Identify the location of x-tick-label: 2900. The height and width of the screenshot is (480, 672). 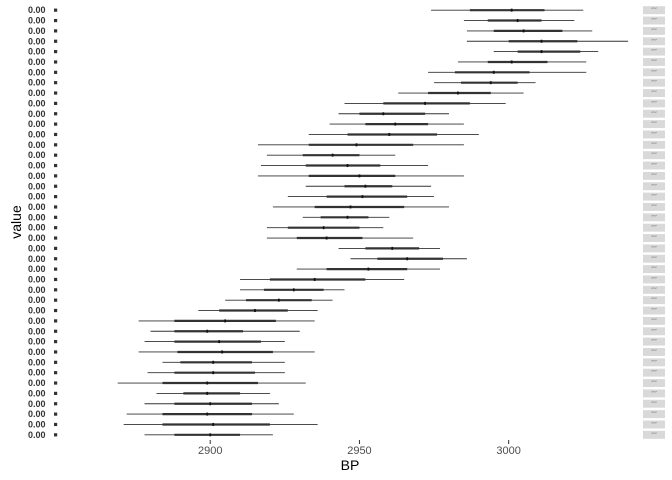
(210, 451).